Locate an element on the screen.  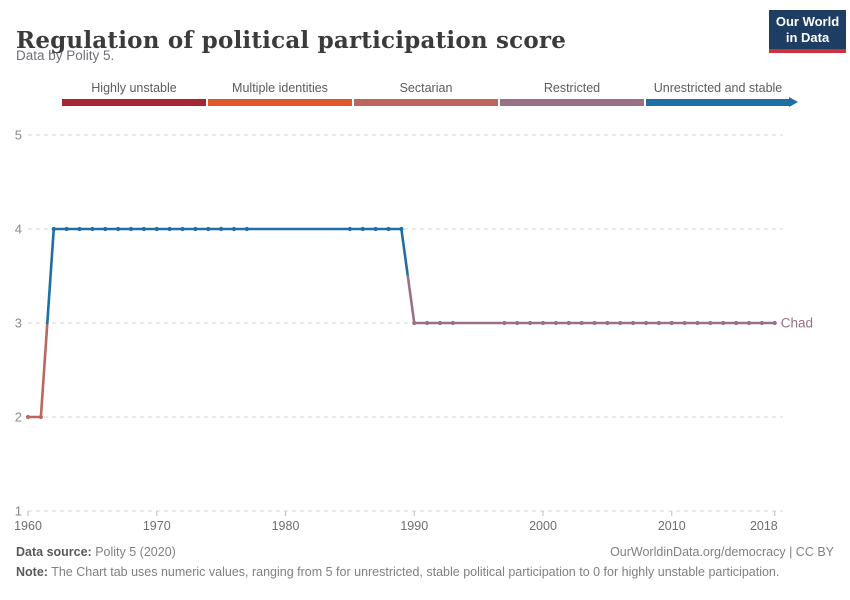
x-axis-label: 1970 is located at coordinates (157, 526).